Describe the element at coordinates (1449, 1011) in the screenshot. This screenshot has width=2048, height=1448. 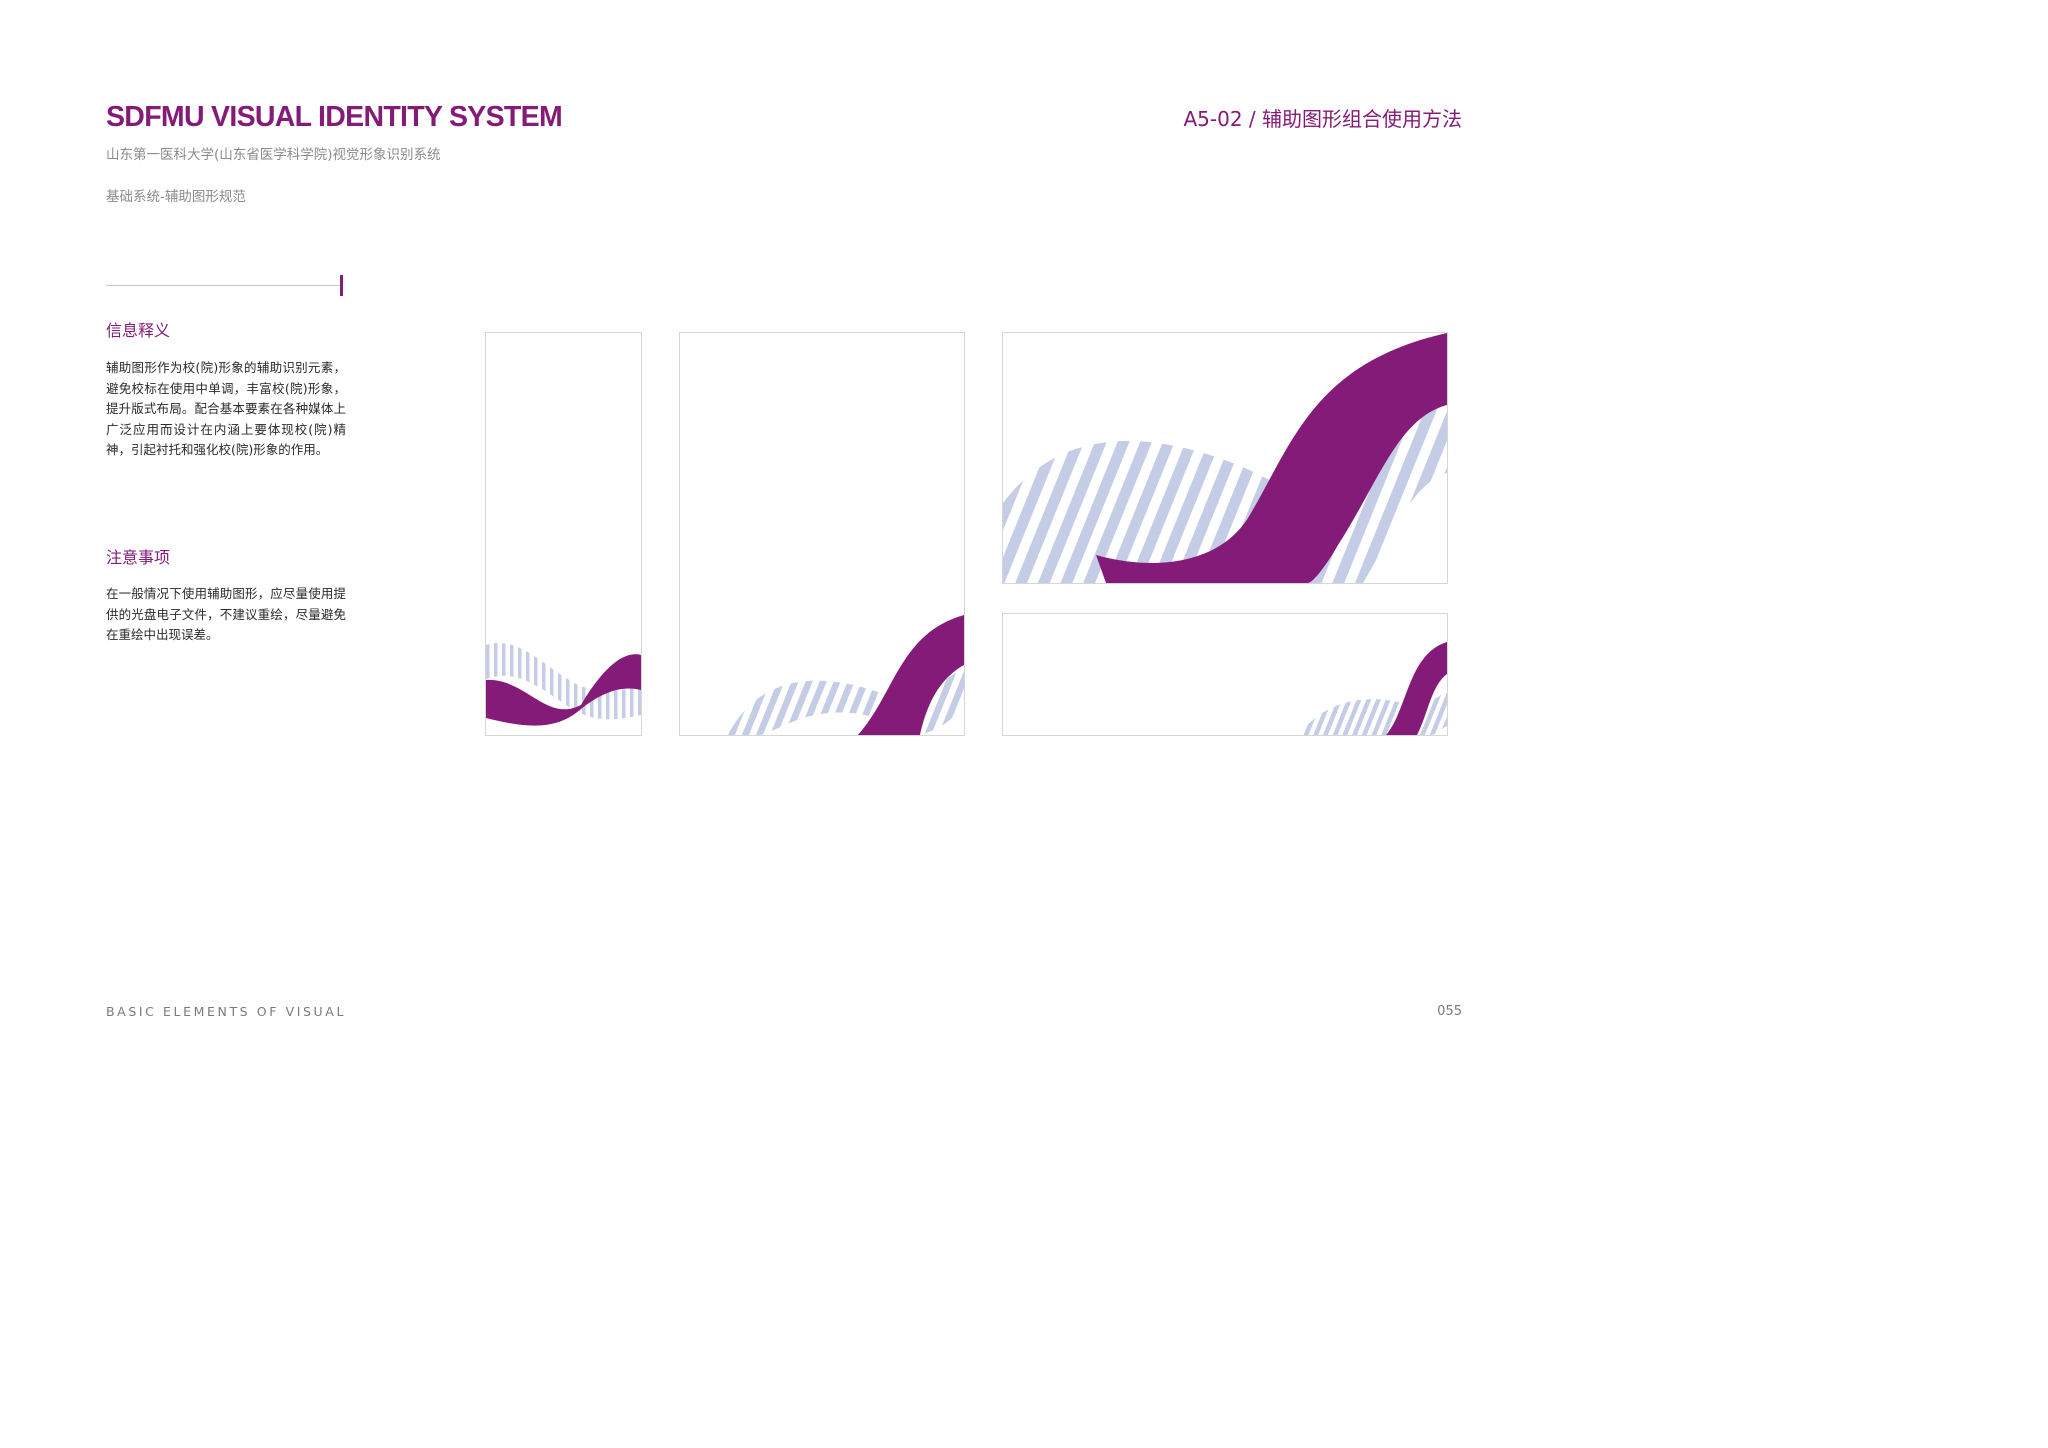
I see `page-number: 055` at that location.